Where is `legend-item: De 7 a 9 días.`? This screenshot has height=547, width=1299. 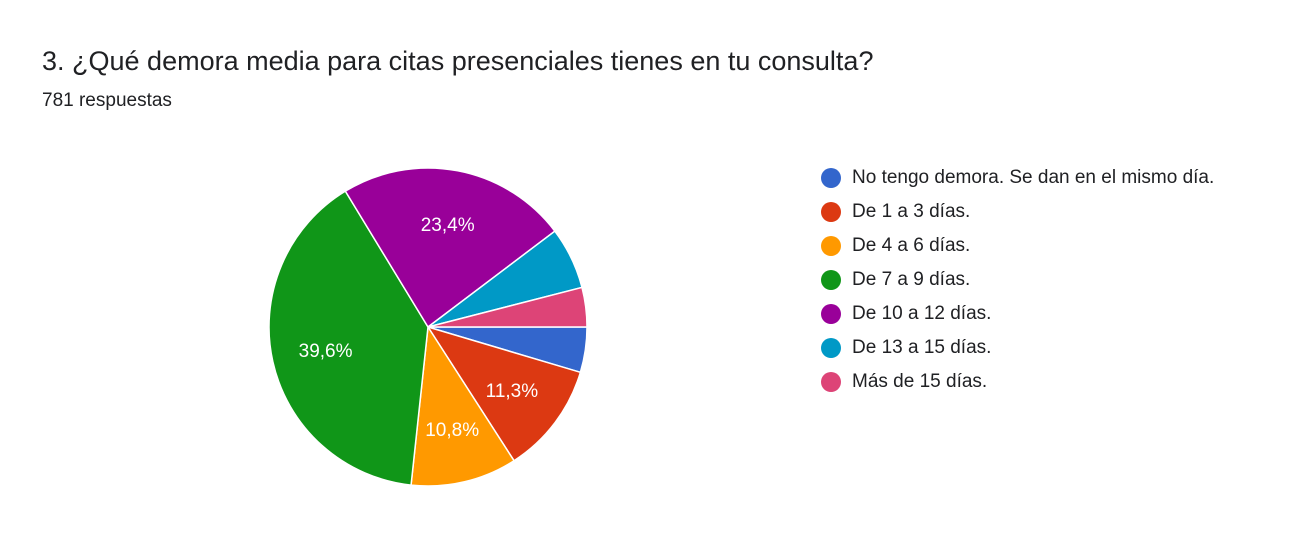
legend-item: De 7 a 9 días. is located at coordinates (1028, 279).